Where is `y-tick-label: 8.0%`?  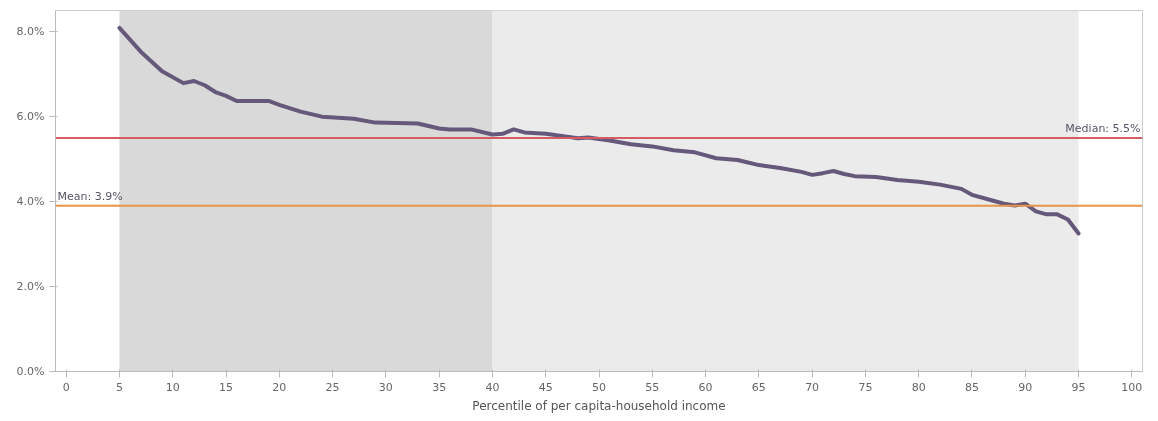 y-tick-label: 8.0% is located at coordinates (30, 32).